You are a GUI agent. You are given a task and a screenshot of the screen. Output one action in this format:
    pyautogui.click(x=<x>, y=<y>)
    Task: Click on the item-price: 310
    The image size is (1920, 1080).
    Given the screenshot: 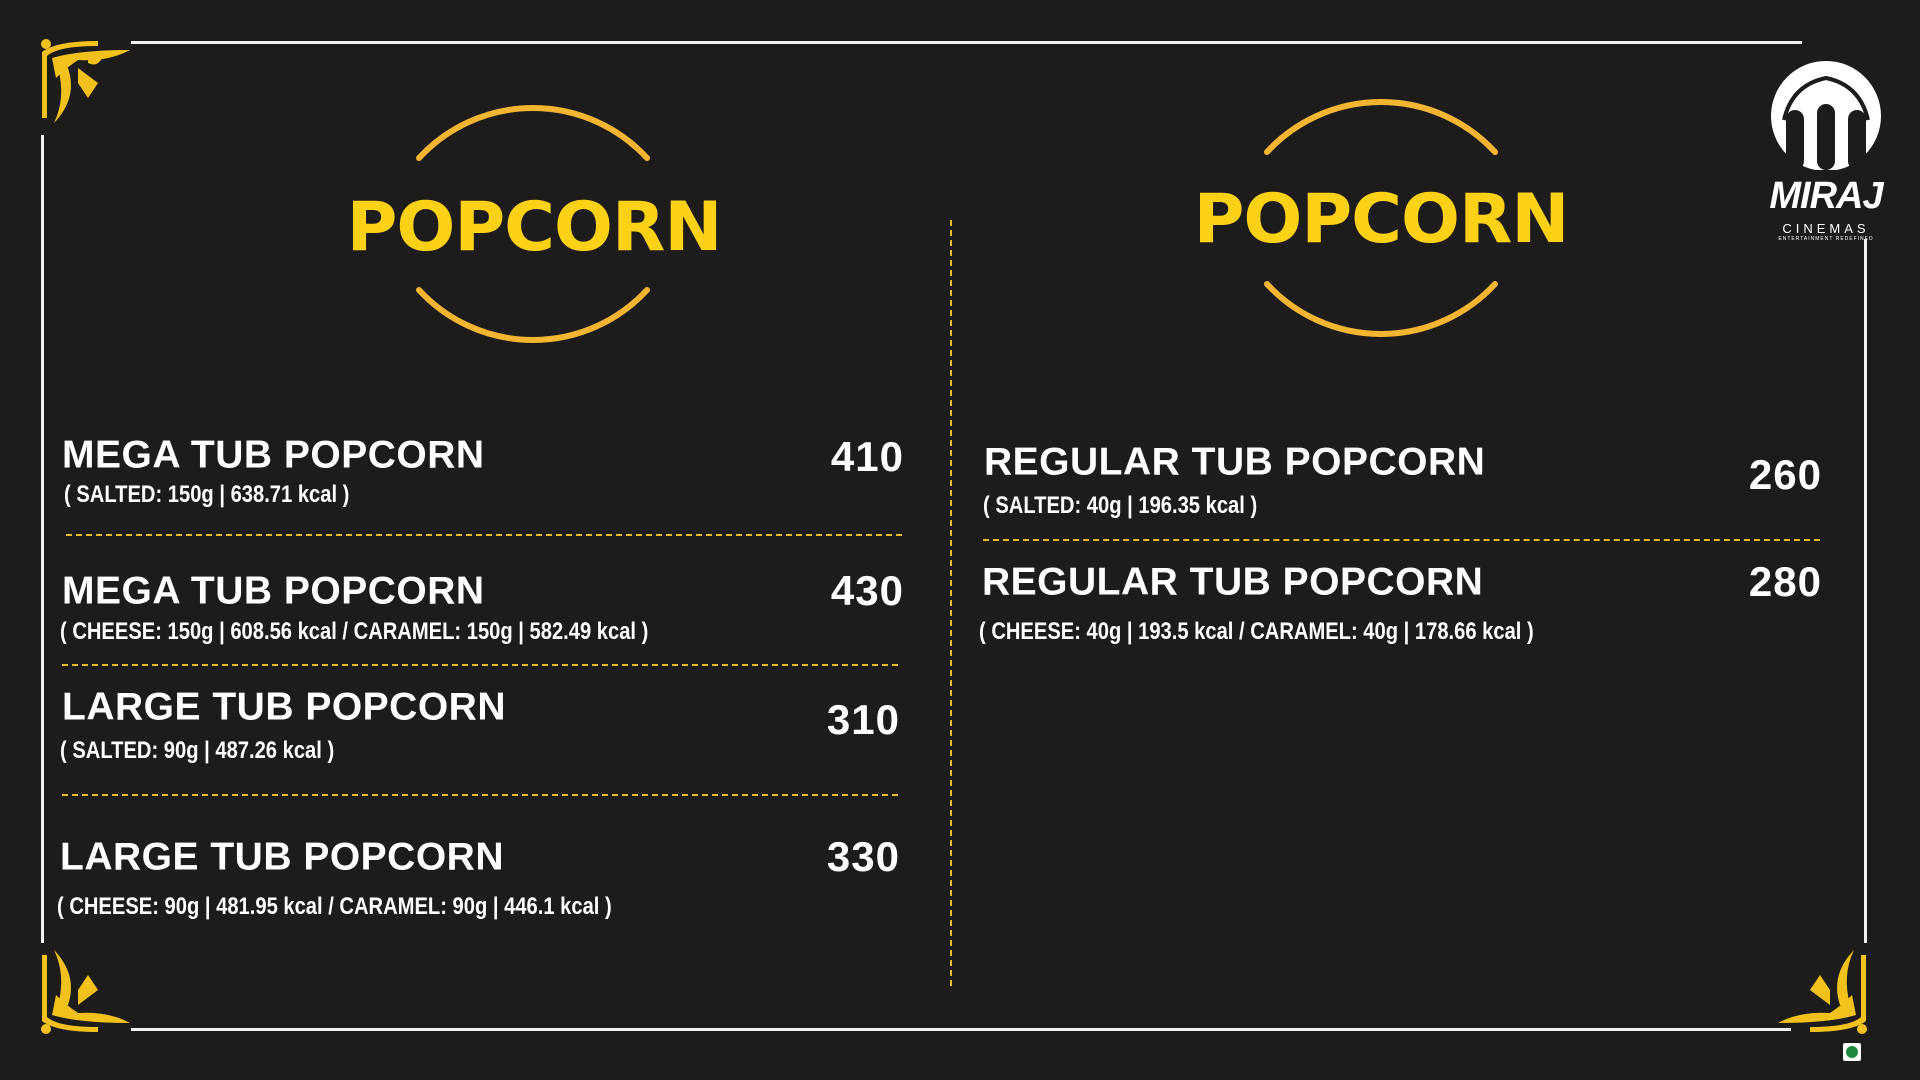 What is the action you would take?
    pyautogui.click(x=863, y=719)
    